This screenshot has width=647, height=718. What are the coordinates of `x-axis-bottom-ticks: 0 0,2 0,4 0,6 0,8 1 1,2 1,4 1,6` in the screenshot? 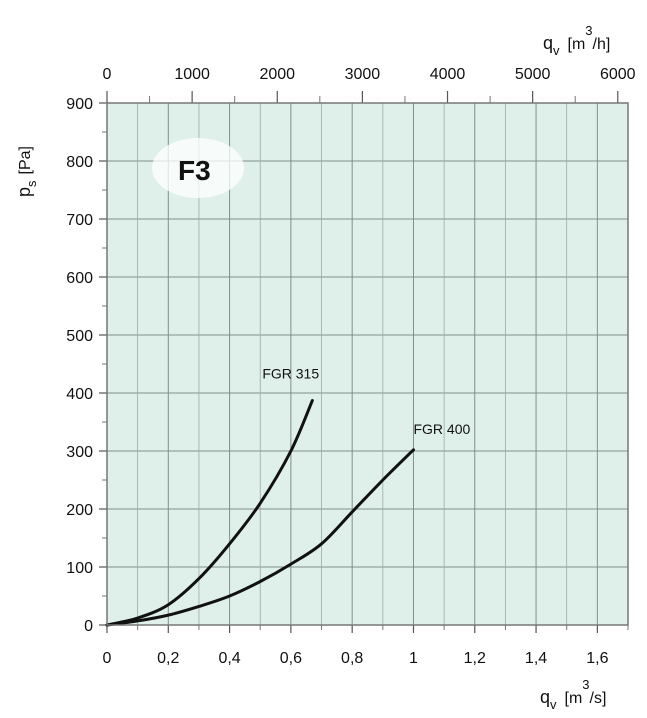 It's located at (356, 646).